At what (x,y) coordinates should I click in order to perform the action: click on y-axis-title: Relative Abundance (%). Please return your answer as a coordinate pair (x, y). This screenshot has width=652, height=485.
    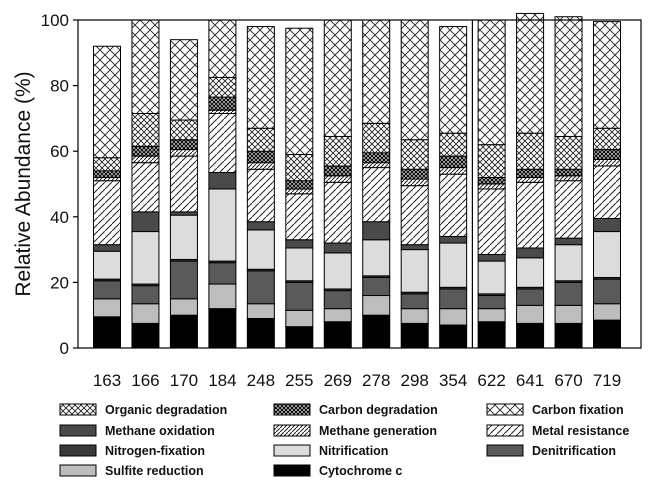
    Looking at the image, I should click on (23, 183).